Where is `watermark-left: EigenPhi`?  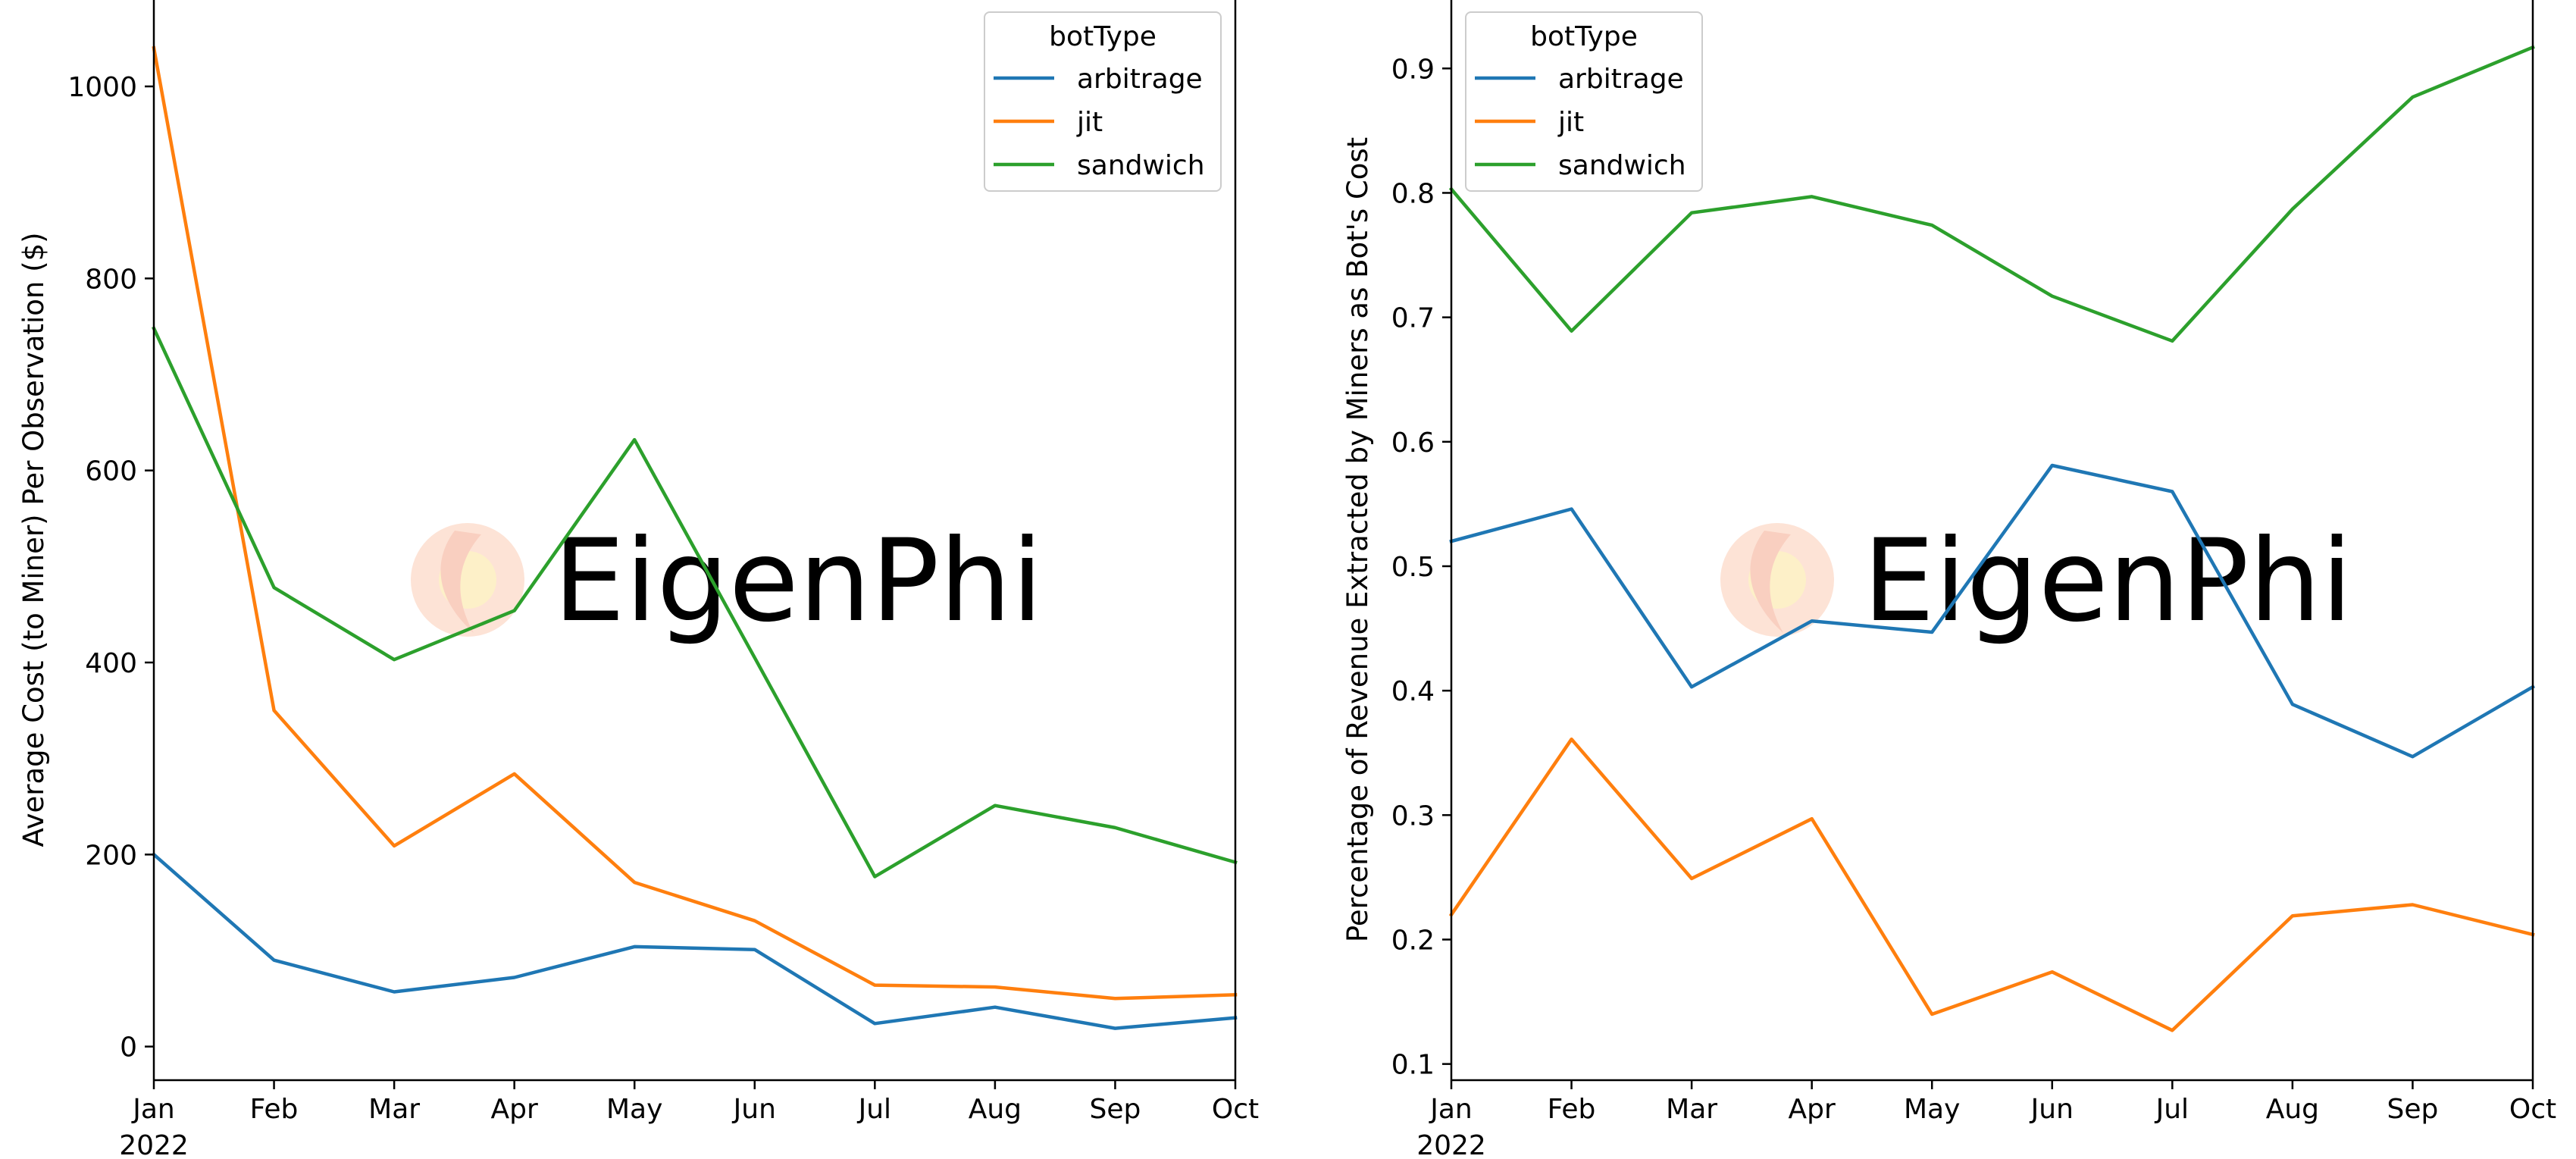 watermark-left: EigenPhi is located at coordinates (727, 581).